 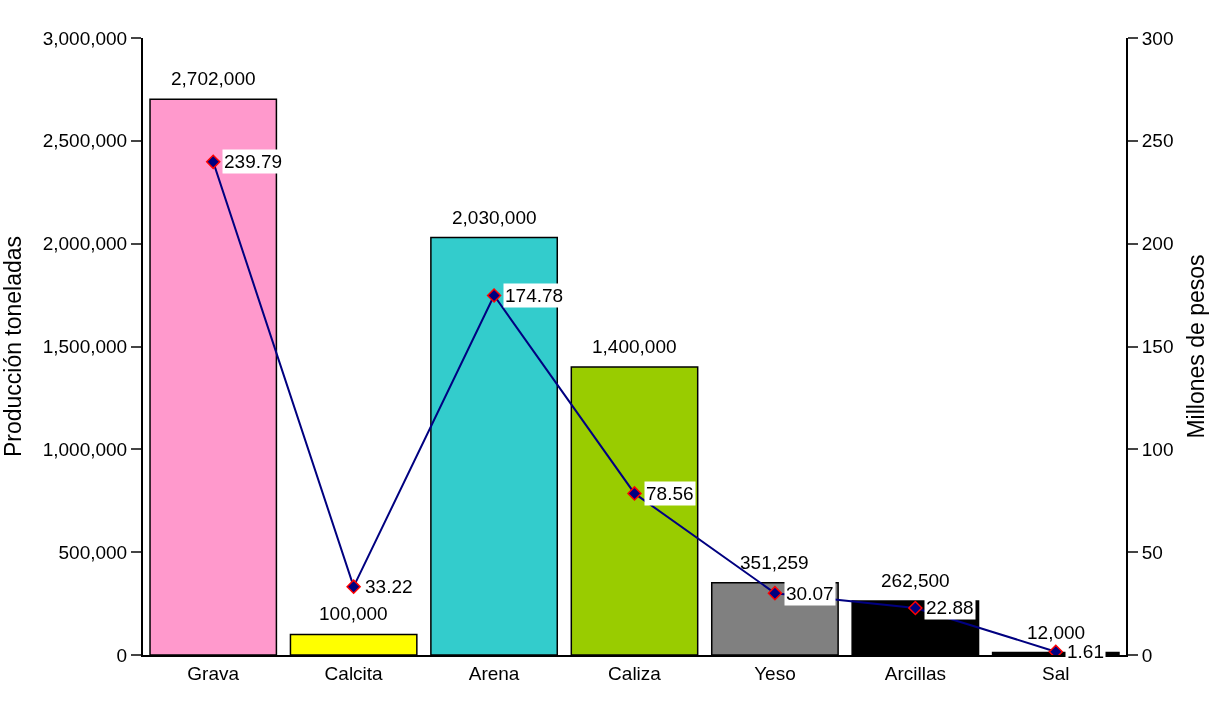 I want to click on data-label: 2,030,000, so click(x=494, y=217).